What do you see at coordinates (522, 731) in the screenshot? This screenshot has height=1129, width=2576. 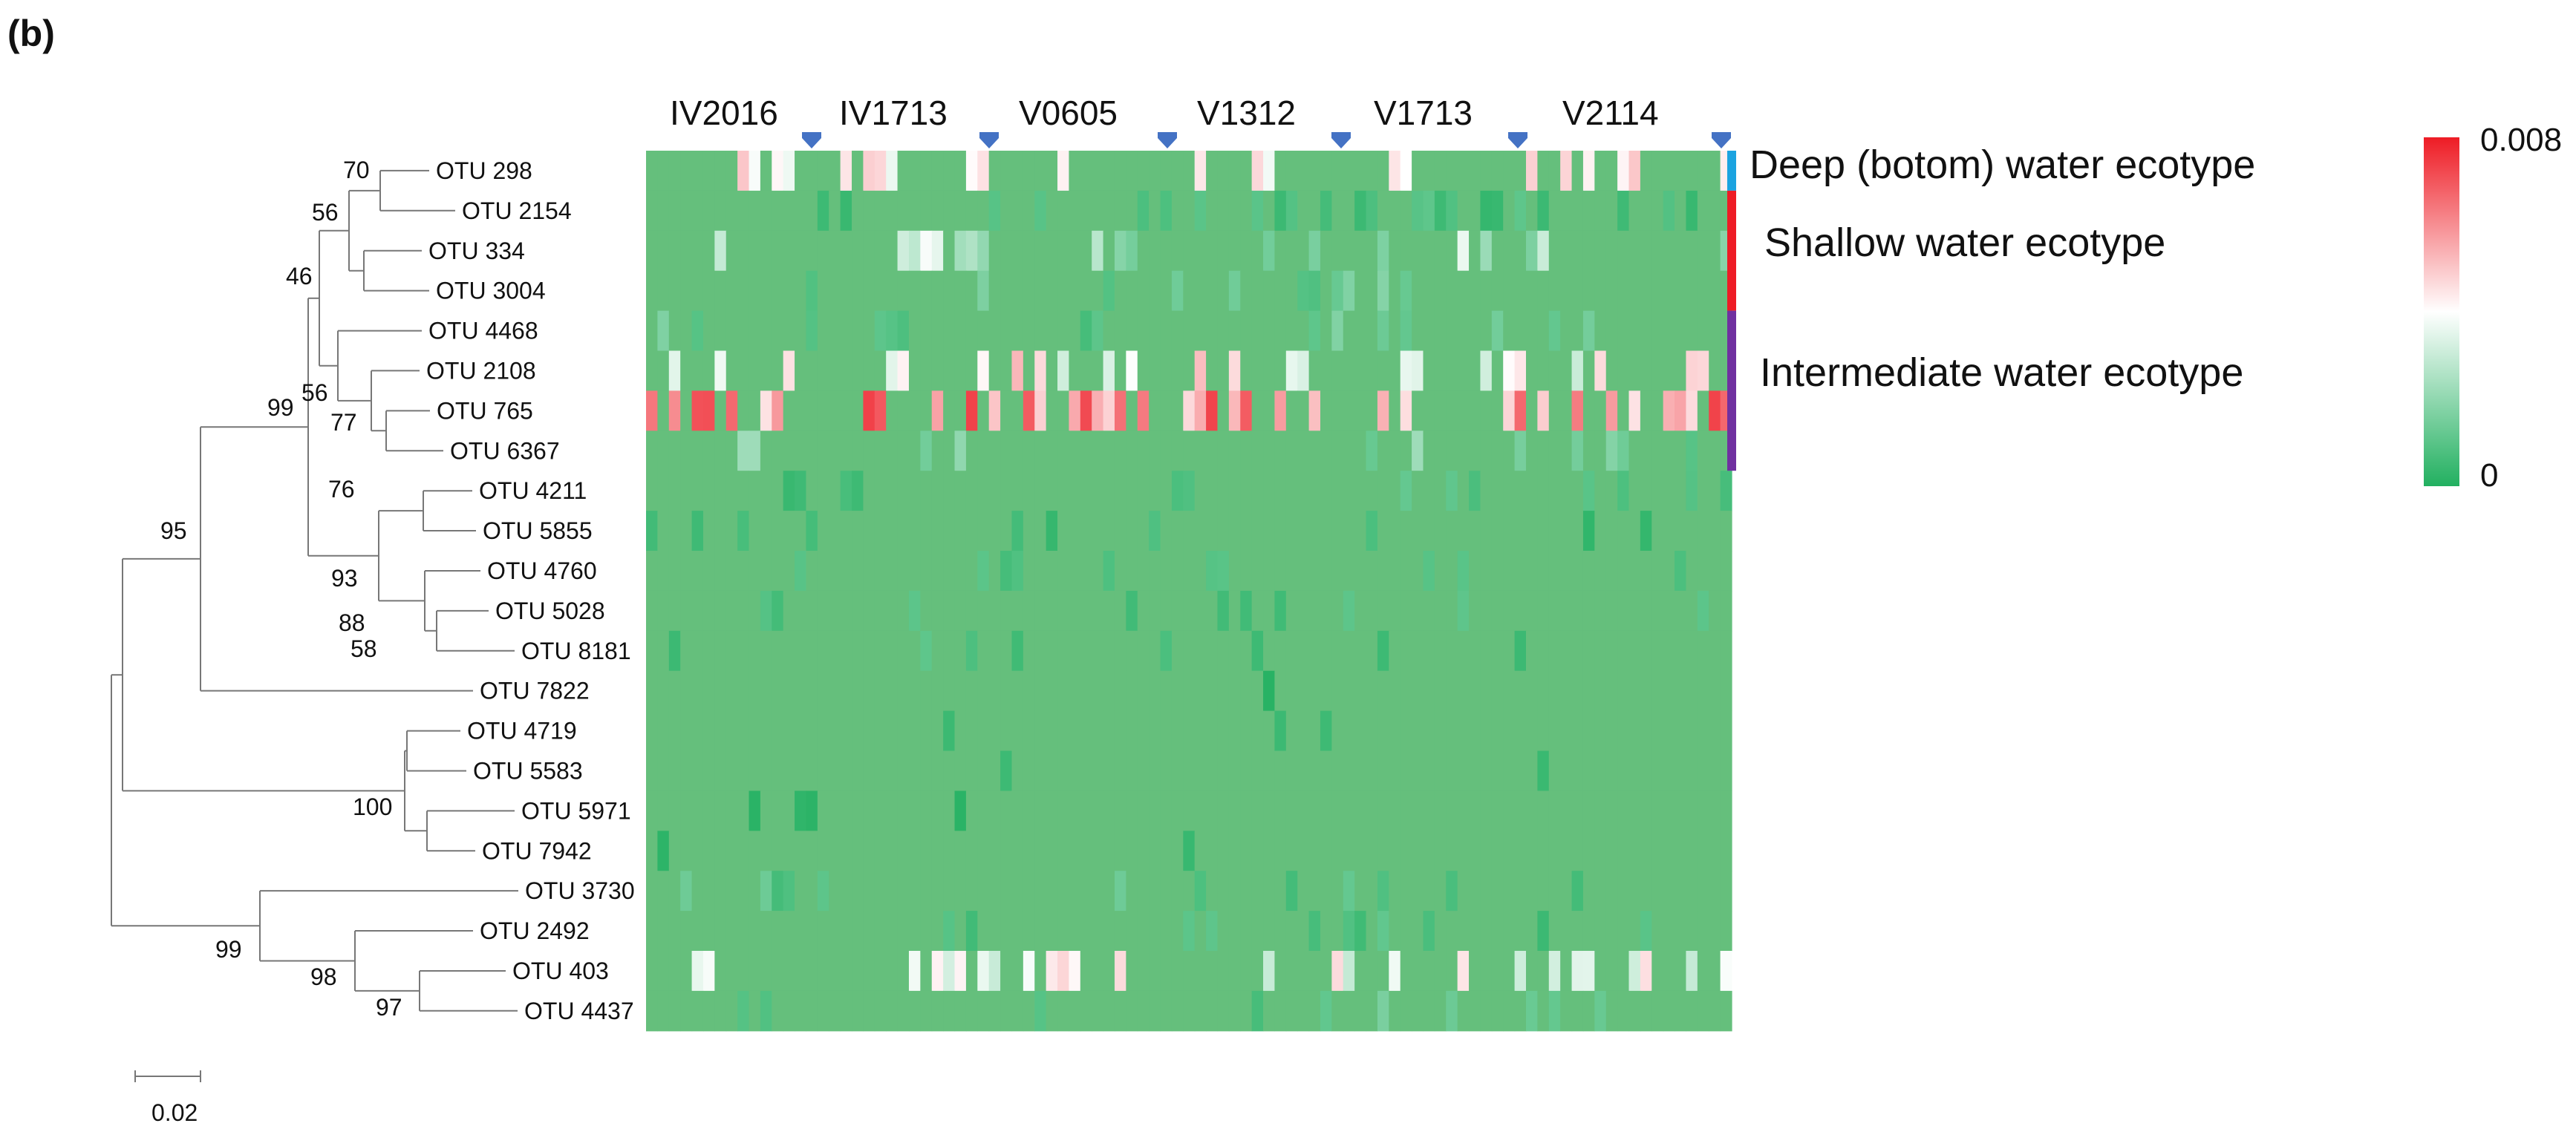 I see `row-label: OTU 4719` at bounding box center [522, 731].